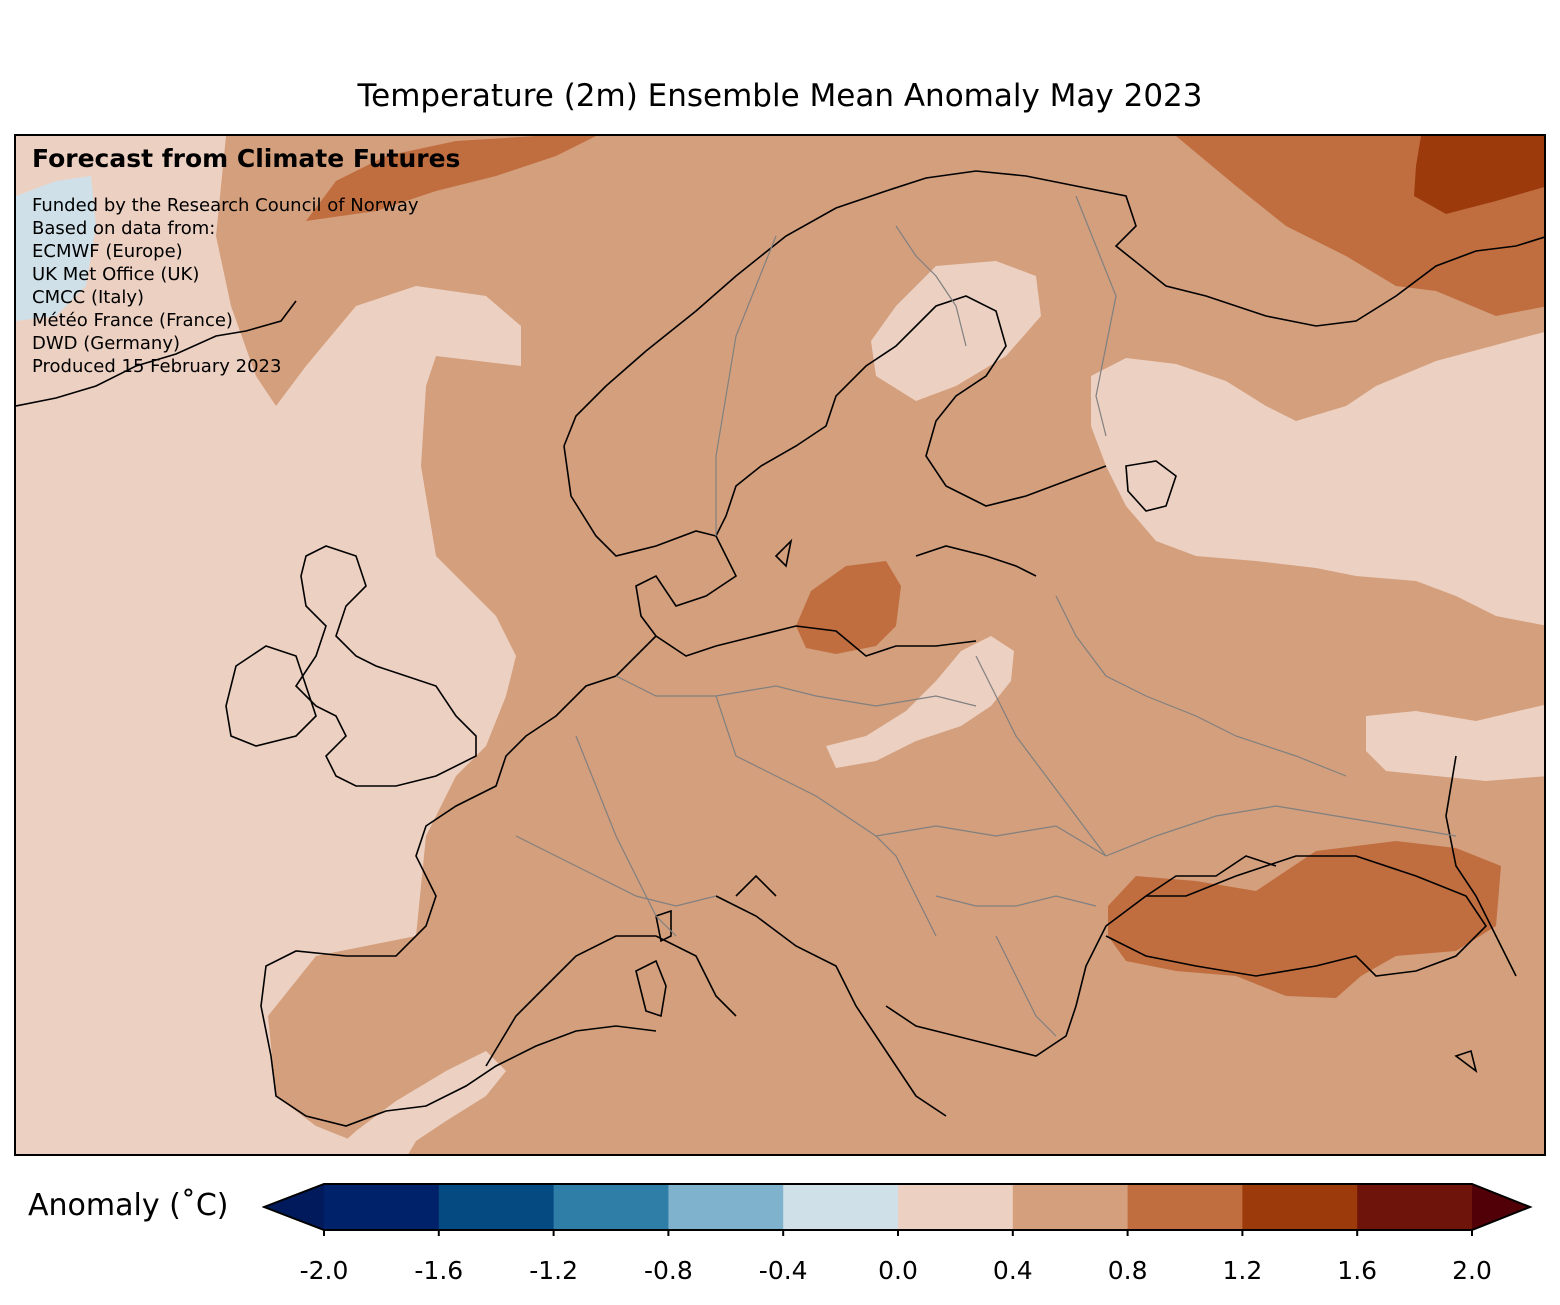 The width and height of the screenshot is (1560, 1305). I want to click on anomaly-region-warm-blacksea, so click(1304, 919).